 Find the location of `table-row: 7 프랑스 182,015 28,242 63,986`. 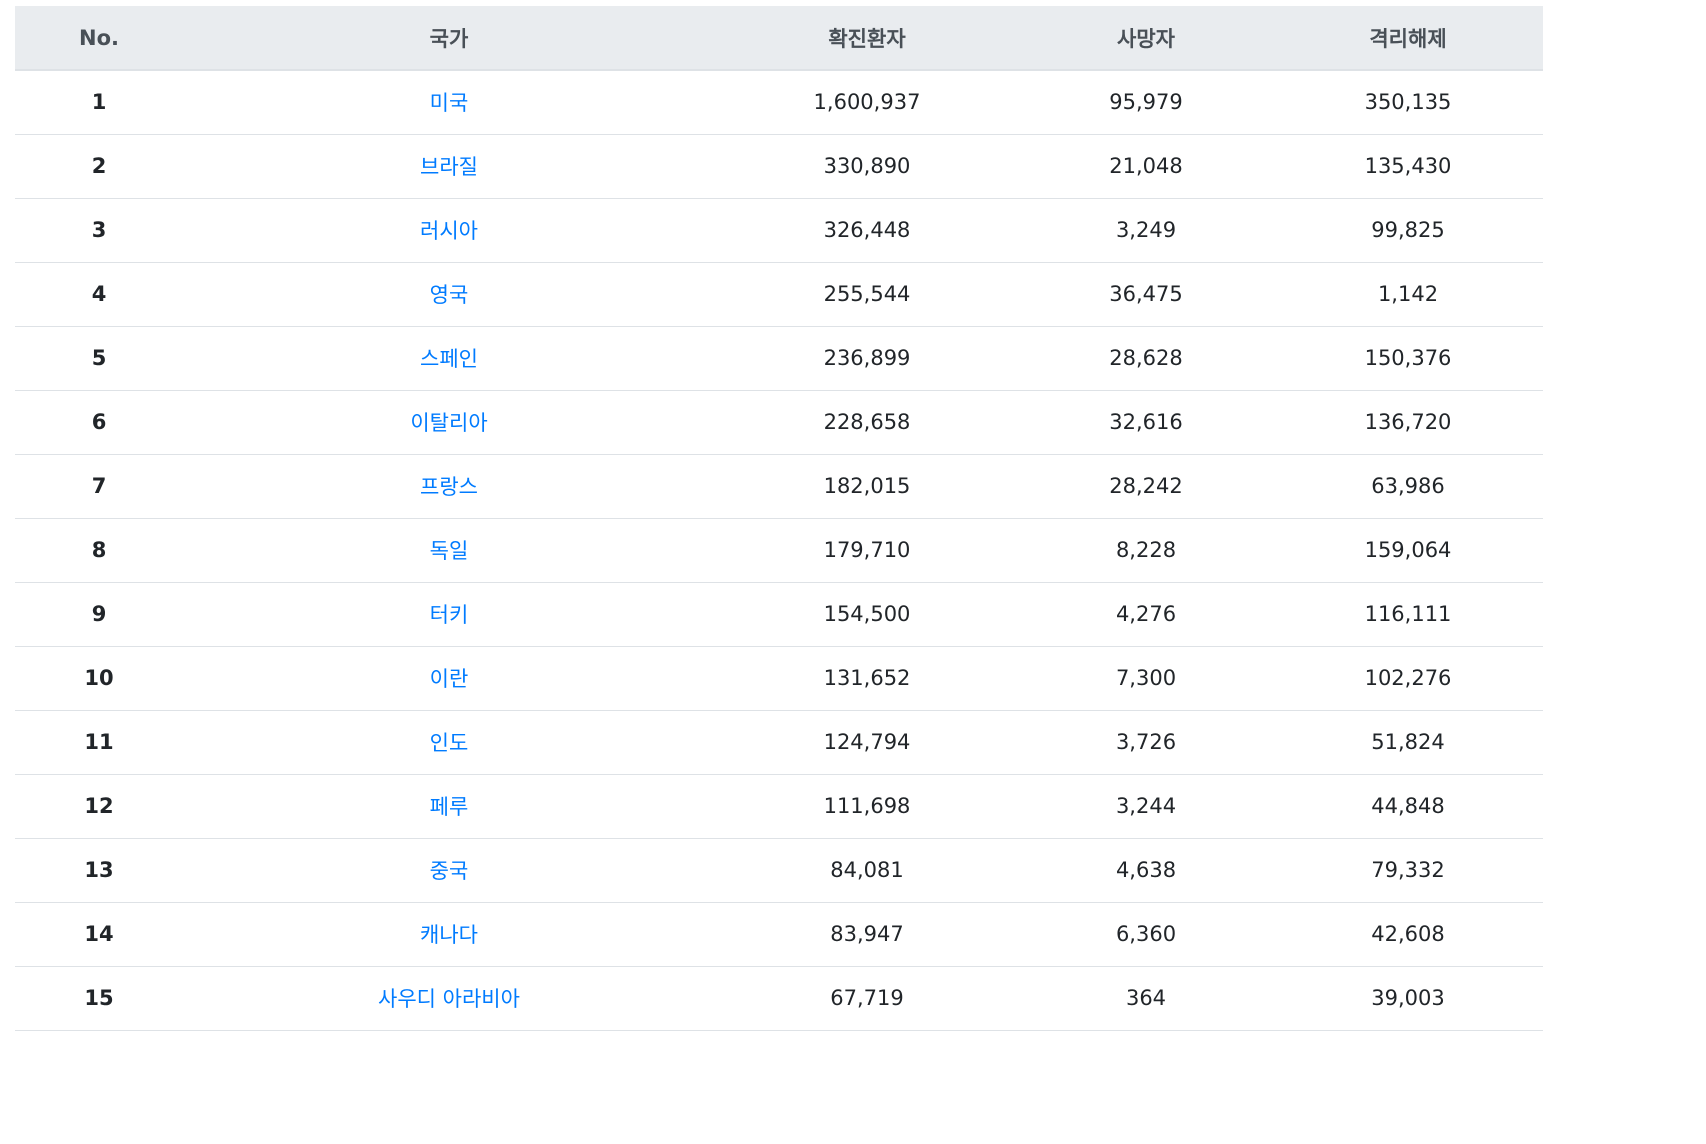

table-row: 7 프랑스 182,015 28,242 63,986 is located at coordinates (779, 486).